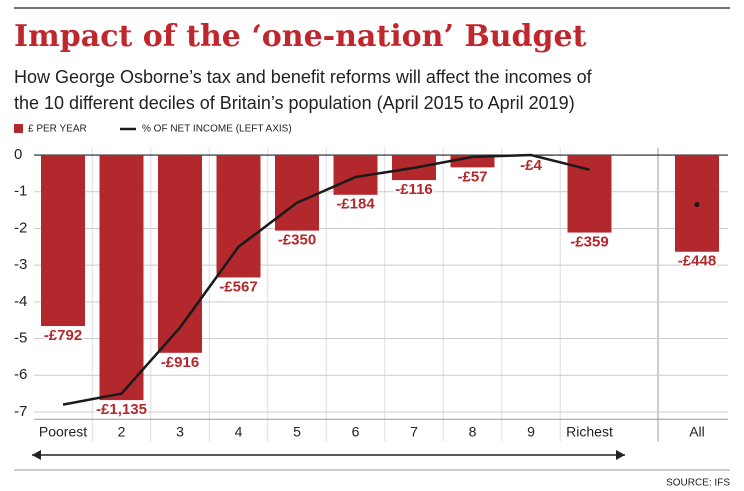 The width and height of the screenshot is (744, 491). Describe the element at coordinates (20, 191) in the screenshot. I see `y-tick-label: -1` at that location.